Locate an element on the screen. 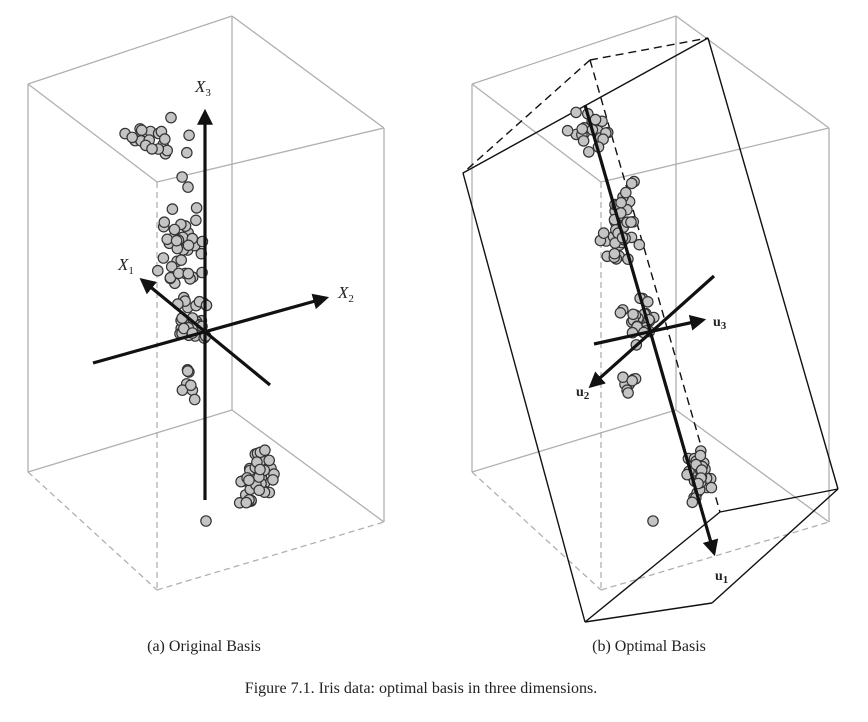 The height and width of the screenshot is (722, 868). axes-original is located at coordinates (211, 304).